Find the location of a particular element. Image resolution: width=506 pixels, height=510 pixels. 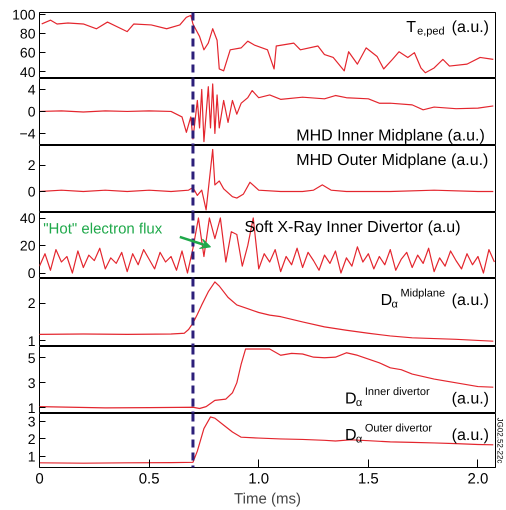

x-axis-title: Time (ms) is located at coordinates (267, 499).